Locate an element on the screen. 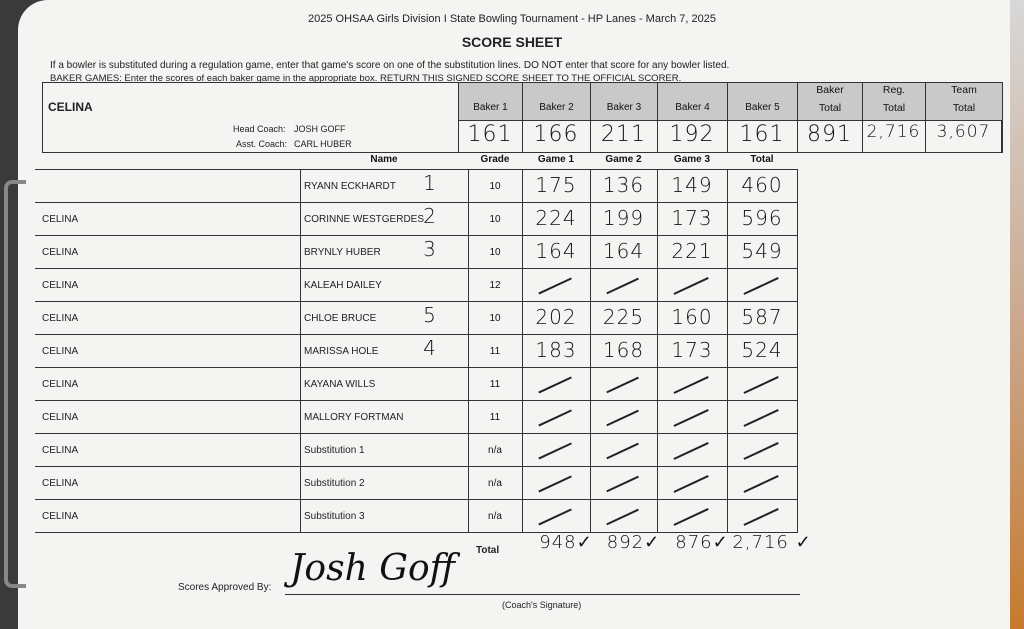 The width and height of the screenshot is (1024, 629). baker-score-8: 3,607 is located at coordinates (963, 132).